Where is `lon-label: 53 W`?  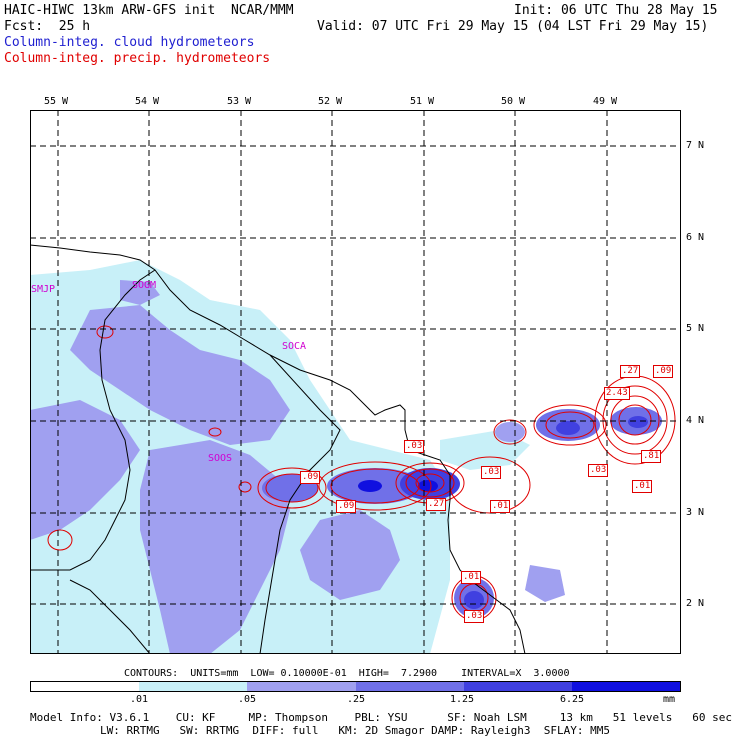 lon-label: 53 W is located at coordinates (239, 101).